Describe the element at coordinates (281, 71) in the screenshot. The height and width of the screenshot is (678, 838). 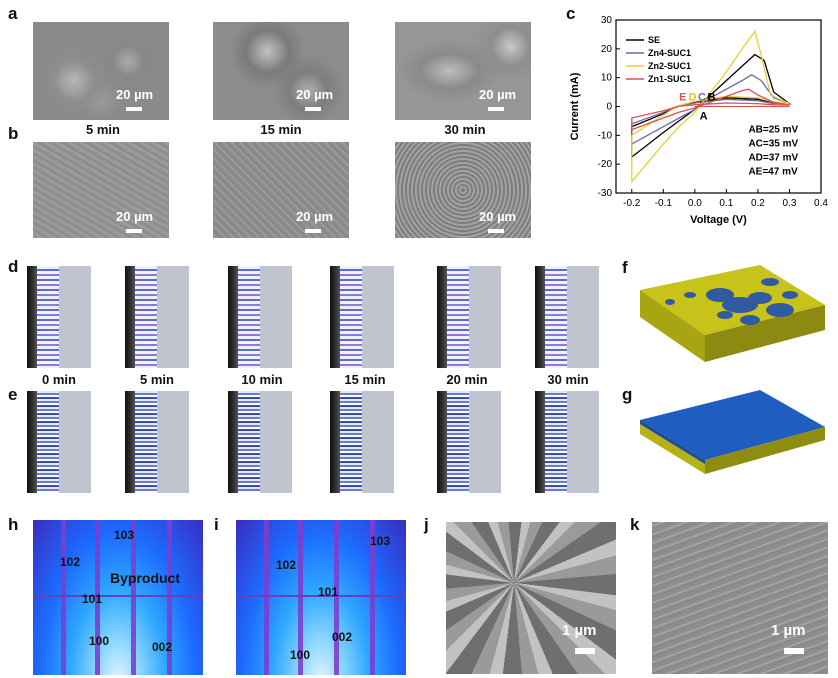
I see `sem-image-a-15min` at that location.